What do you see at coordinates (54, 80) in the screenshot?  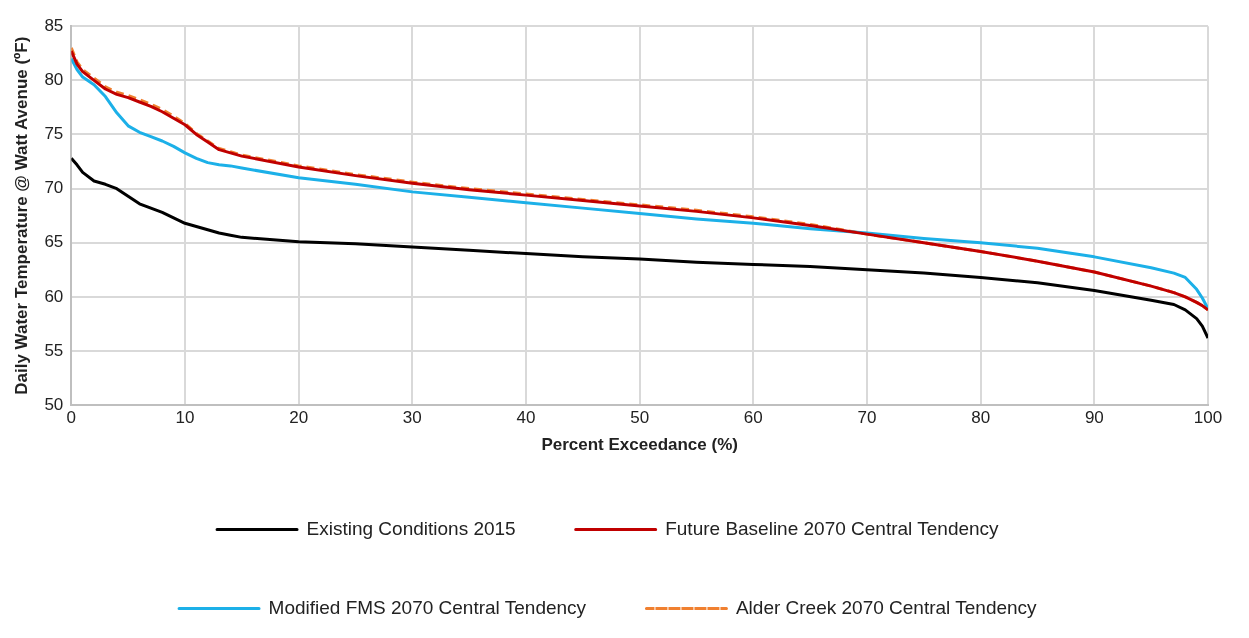 I see `y-tick-label: 80` at bounding box center [54, 80].